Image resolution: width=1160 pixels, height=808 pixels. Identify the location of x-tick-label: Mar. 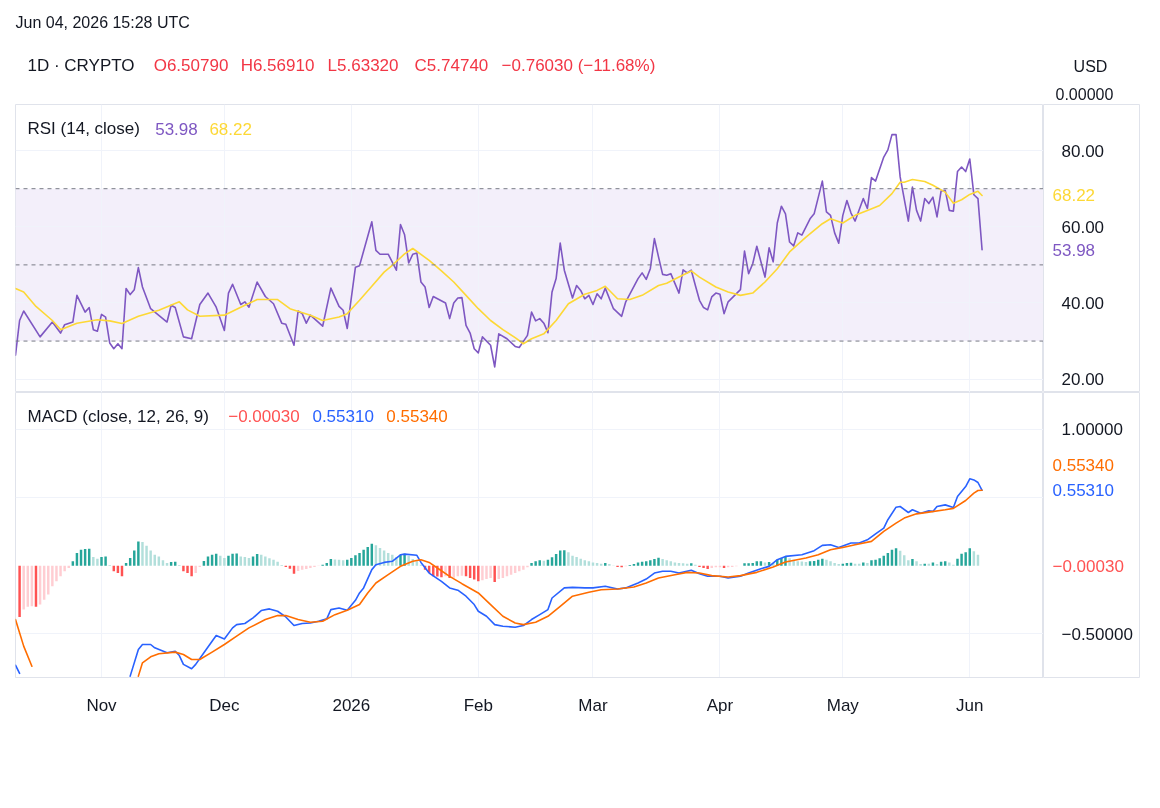
(593, 705).